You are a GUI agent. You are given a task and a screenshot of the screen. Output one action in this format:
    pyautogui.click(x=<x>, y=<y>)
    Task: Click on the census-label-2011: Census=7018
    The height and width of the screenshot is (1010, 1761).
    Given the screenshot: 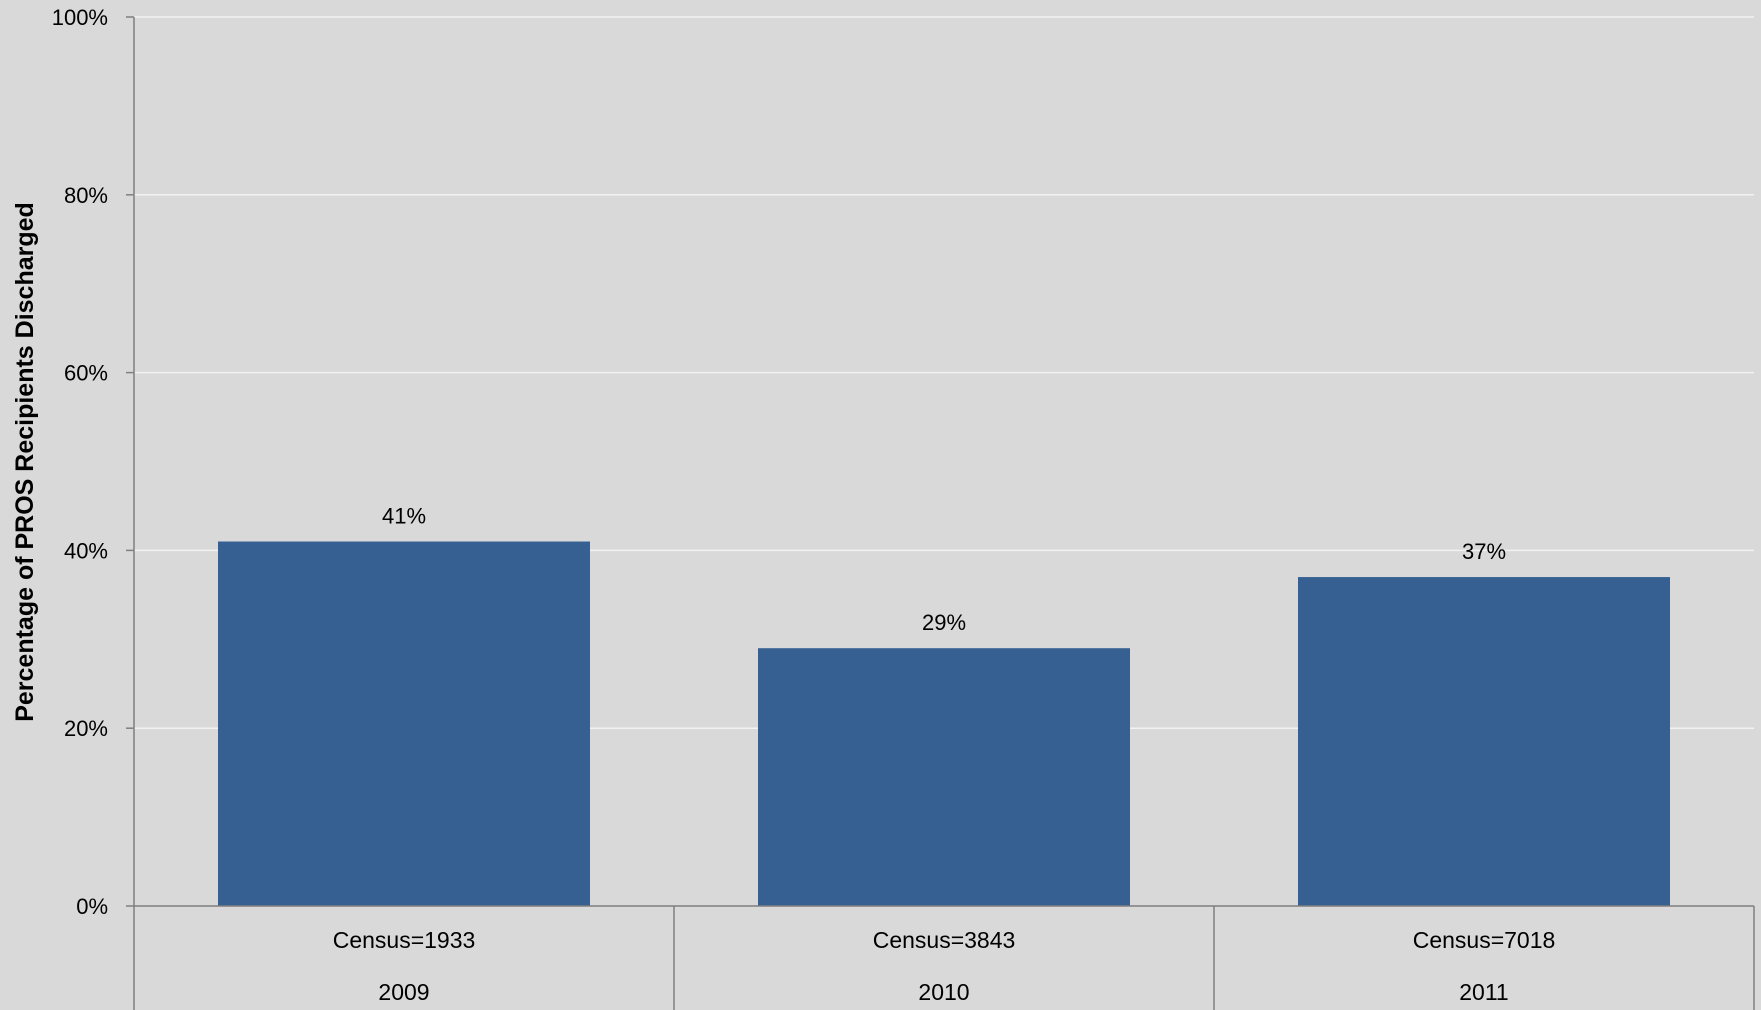 What is the action you would take?
    pyautogui.click(x=1484, y=940)
    